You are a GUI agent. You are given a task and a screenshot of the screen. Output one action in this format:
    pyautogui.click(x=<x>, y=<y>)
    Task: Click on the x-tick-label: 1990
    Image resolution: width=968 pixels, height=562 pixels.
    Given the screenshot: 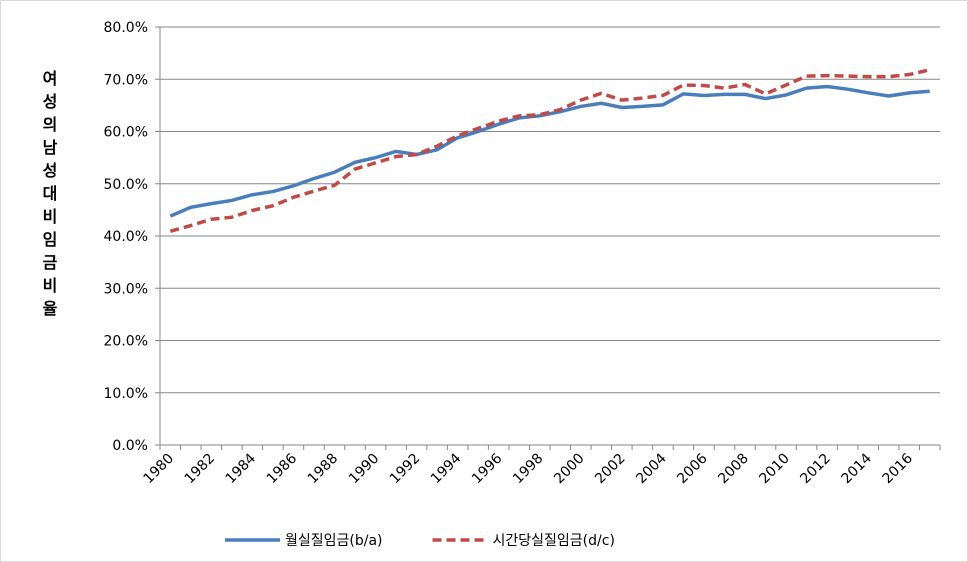 What is the action you would take?
    pyautogui.click(x=364, y=469)
    